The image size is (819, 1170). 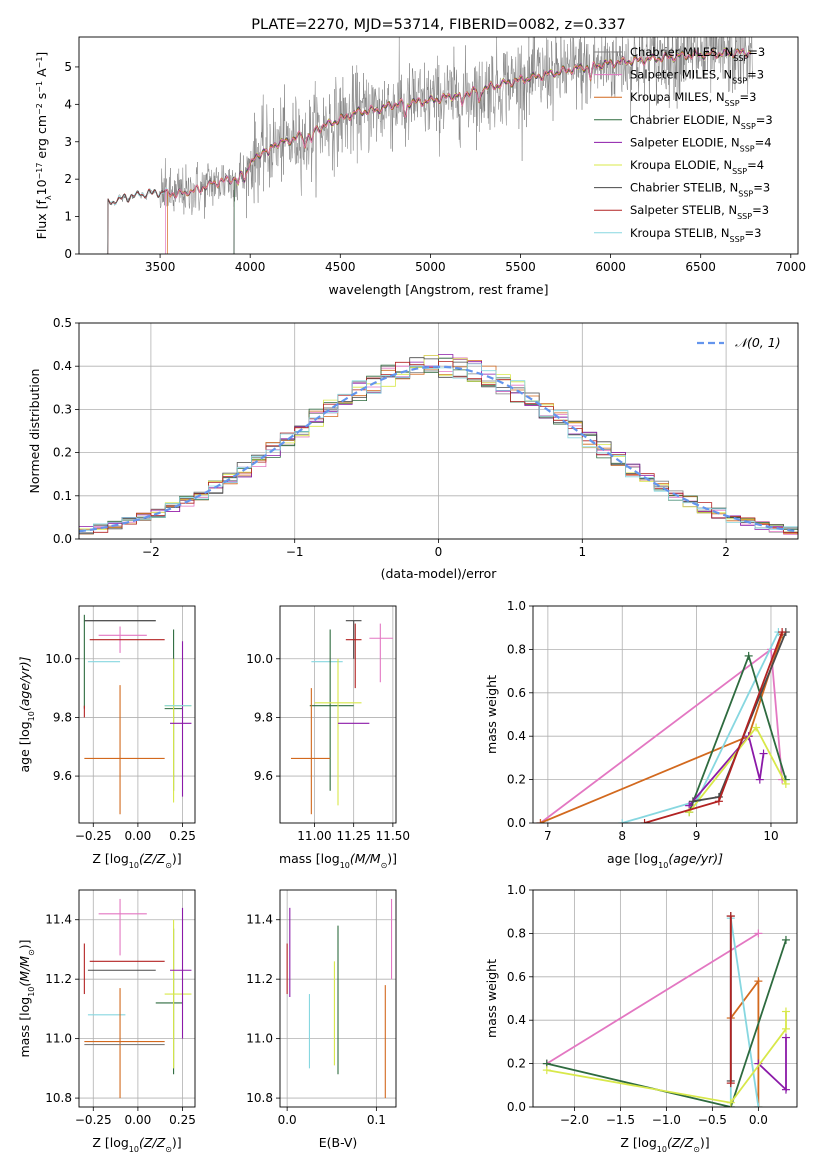 What do you see at coordinates (62, 496) in the screenshot?
I see `y-tick-label: 0.1` at bounding box center [62, 496].